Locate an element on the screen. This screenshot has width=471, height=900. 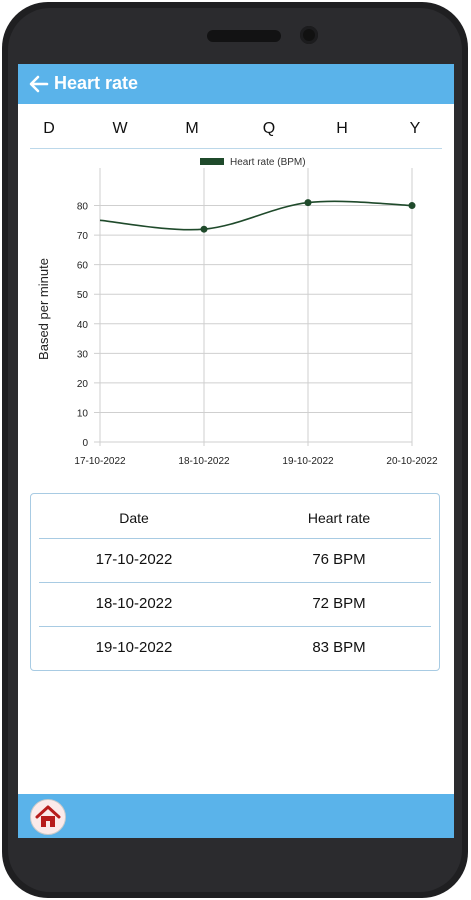
home-button is located at coordinates (48, 817).